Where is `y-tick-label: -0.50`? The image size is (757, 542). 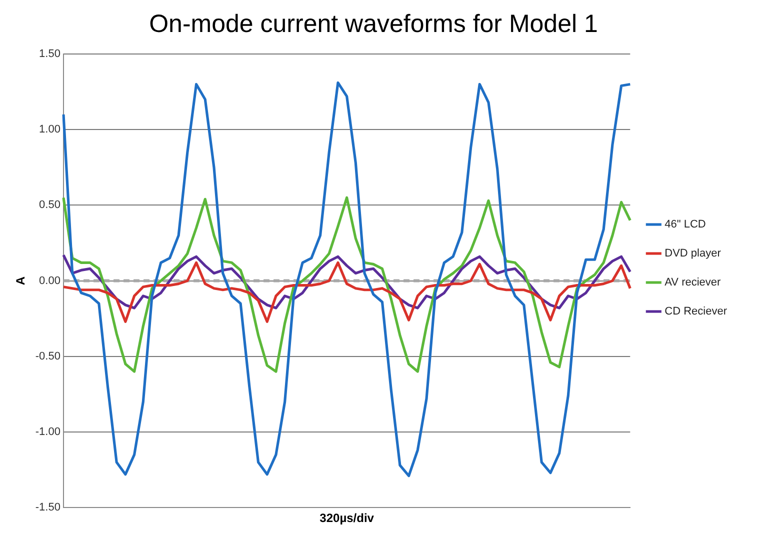
y-tick-label: -0.50 is located at coordinates (47, 356).